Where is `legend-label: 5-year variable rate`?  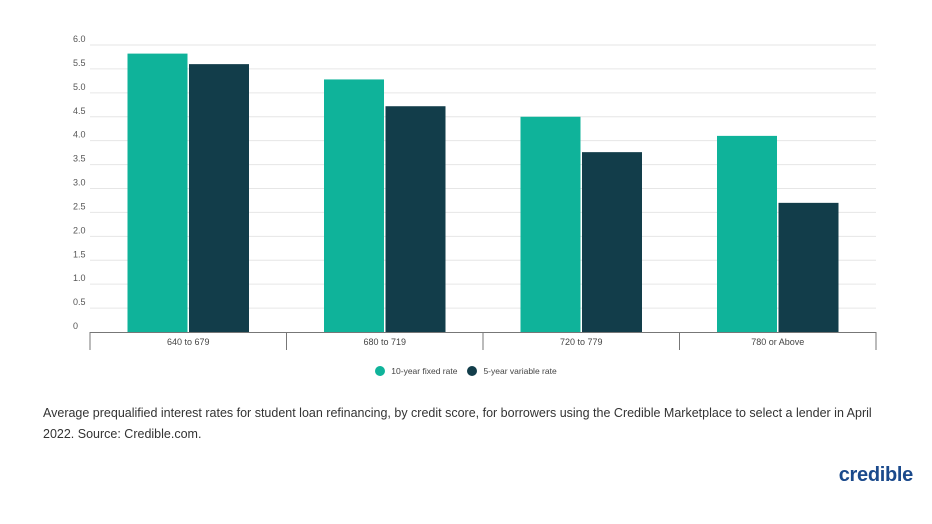 legend-label: 5-year variable rate is located at coordinates (520, 371).